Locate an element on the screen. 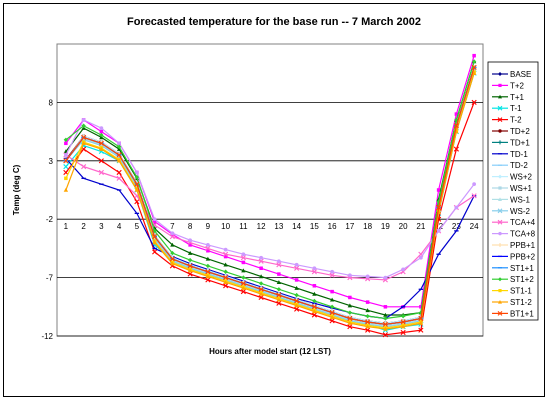 This screenshot has height=402, width=550. legend-label: TD+1 is located at coordinates (520, 142).